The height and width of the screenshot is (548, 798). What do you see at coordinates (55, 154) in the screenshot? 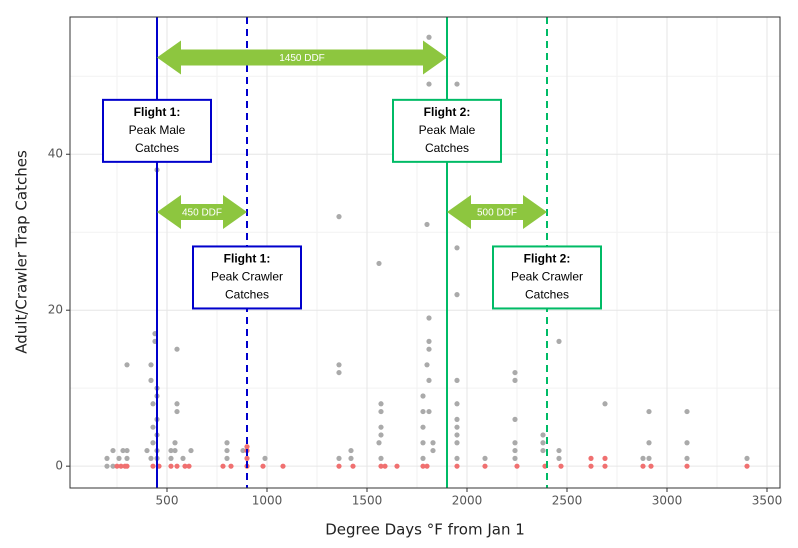
I see `y-tick-label: 40` at bounding box center [55, 154].